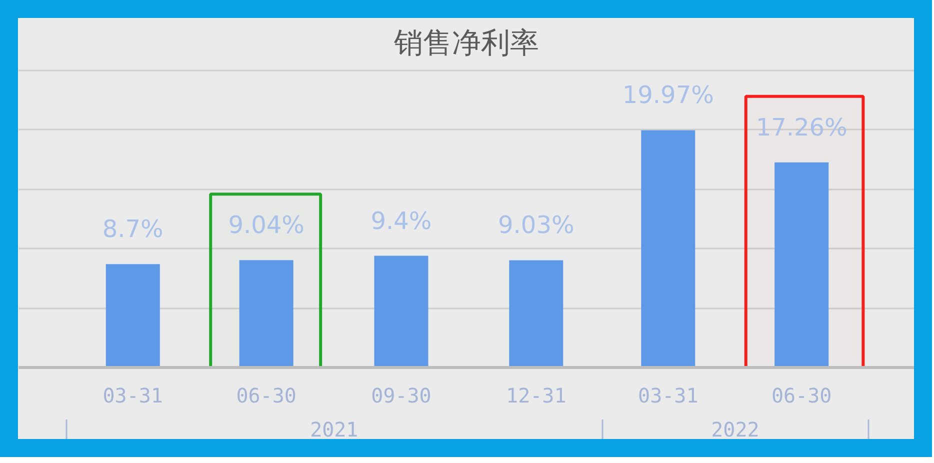 This screenshot has width=934, height=463. I want to click on data-label: 17.26%, so click(802, 127).